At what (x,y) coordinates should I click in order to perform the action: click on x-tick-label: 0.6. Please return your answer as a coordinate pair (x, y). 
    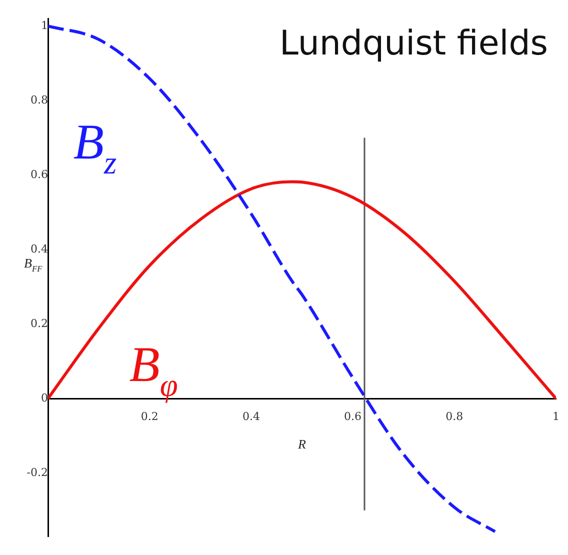
    Looking at the image, I should click on (353, 417).